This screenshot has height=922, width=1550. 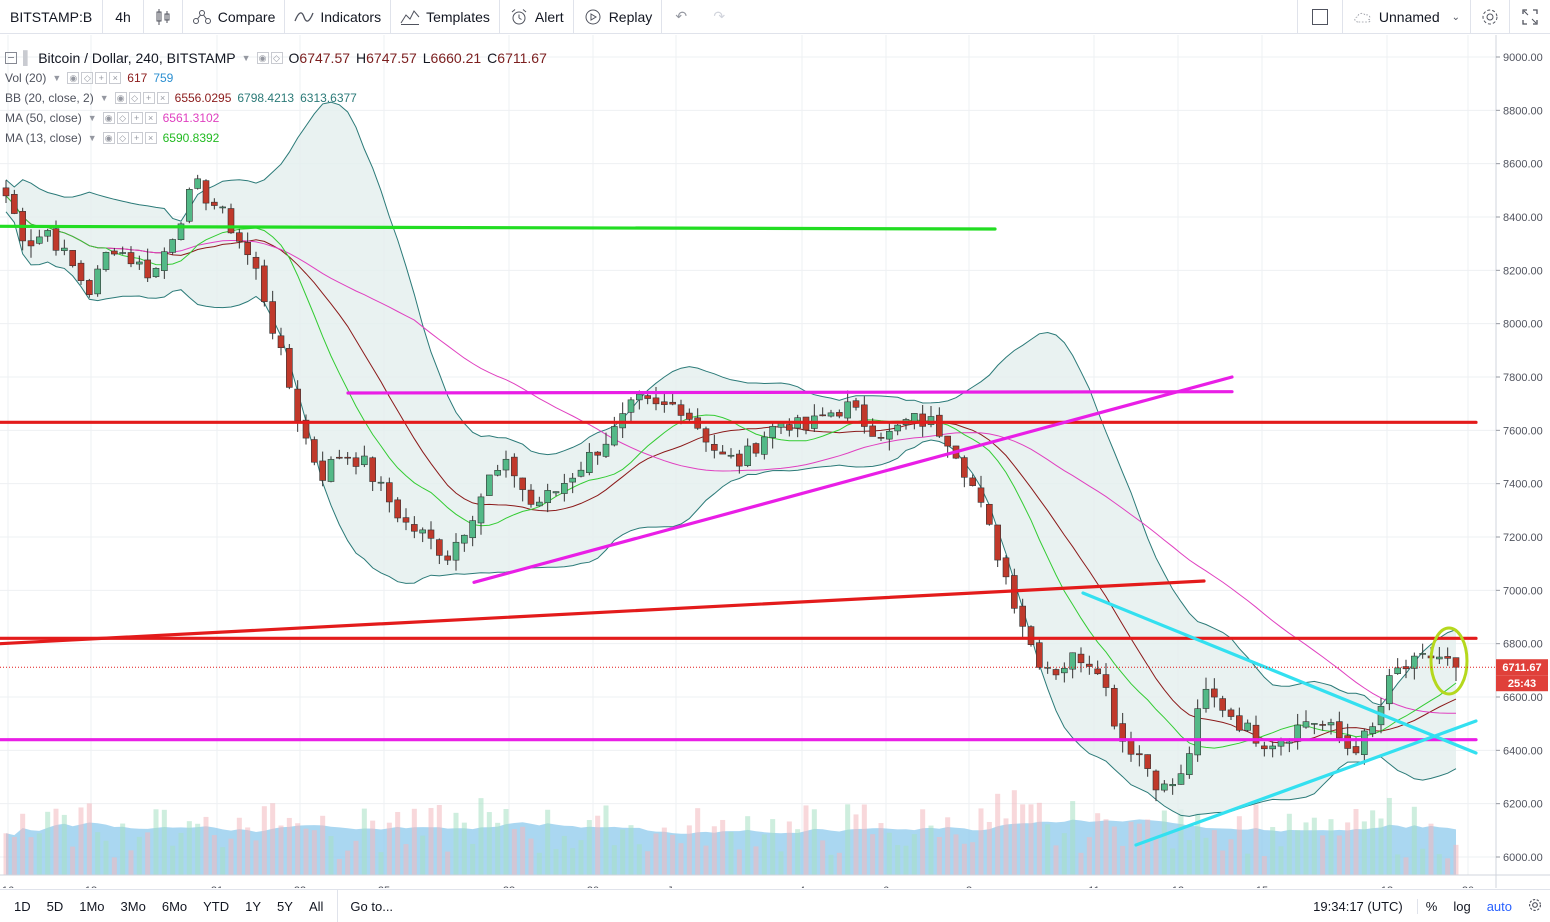 I want to click on compare-button: Compare, so click(x=234, y=17).